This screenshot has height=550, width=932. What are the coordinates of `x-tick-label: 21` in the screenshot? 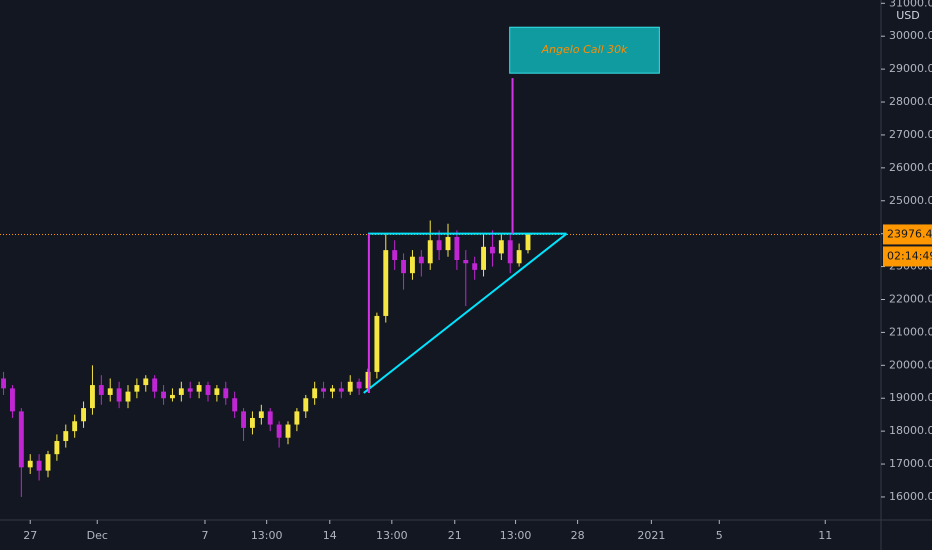 It's located at (455, 535).